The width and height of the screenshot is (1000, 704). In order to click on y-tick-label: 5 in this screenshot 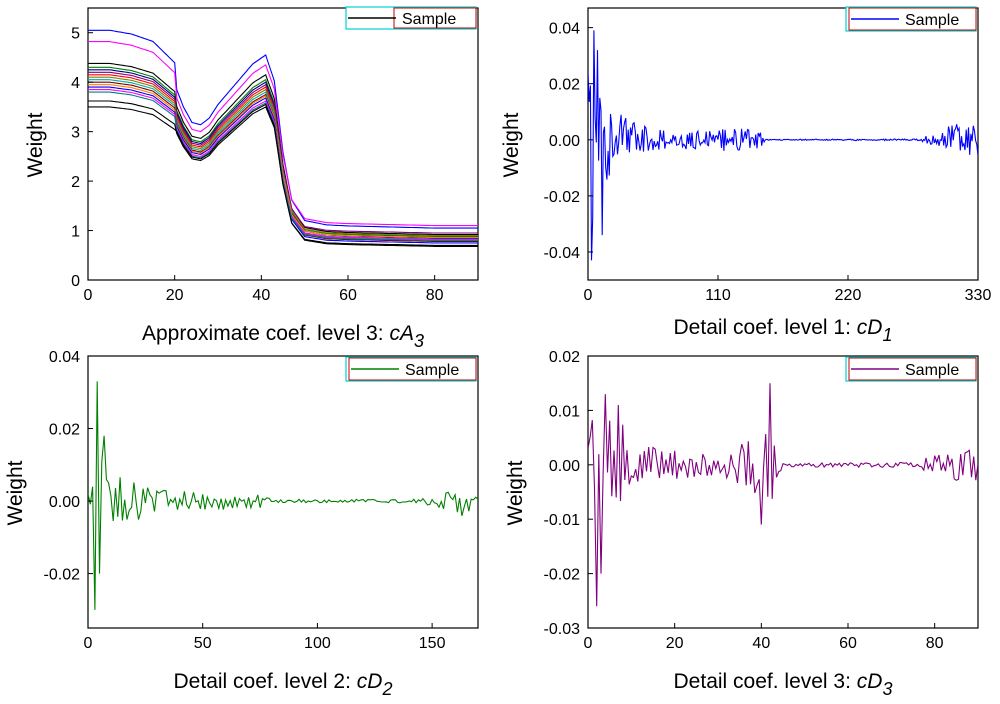, I will do `click(75, 34)`.